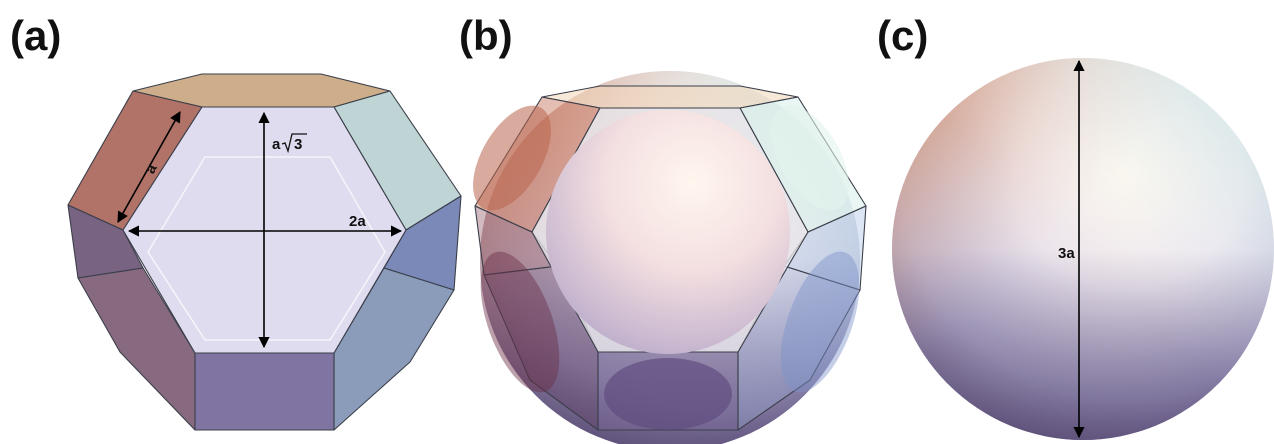 The image size is (1274, 444). I want to click on sqrt-symbol, so click(294, 143).